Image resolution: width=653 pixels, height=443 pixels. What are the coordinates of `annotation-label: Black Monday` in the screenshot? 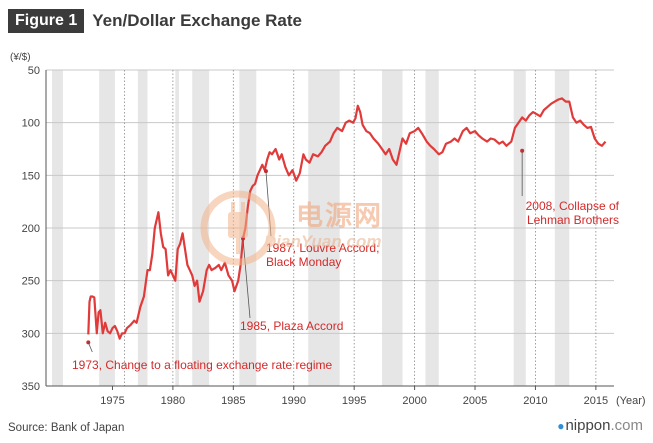 It's located at (303, 262).